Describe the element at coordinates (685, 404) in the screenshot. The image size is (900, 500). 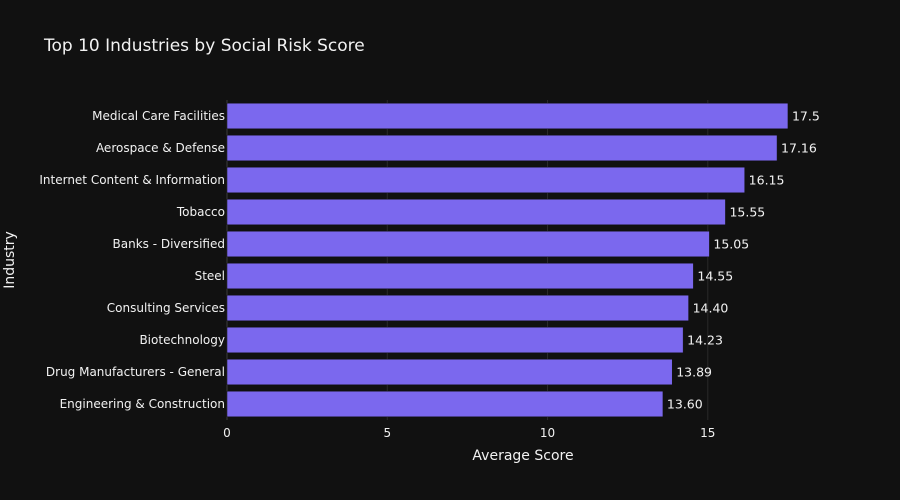
I see `data-label: 13.60` at that location.